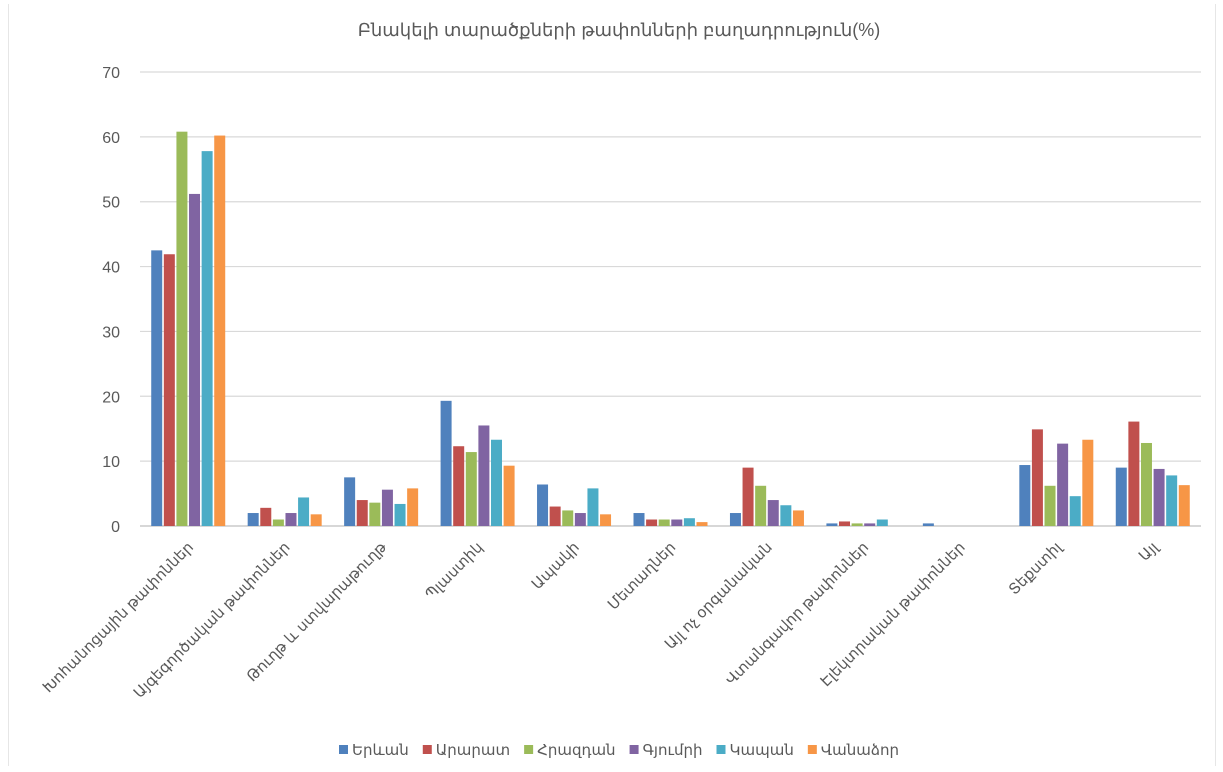  I want to click on x-tick-label: Այգեգործական թափոններ, so click(212, 620).